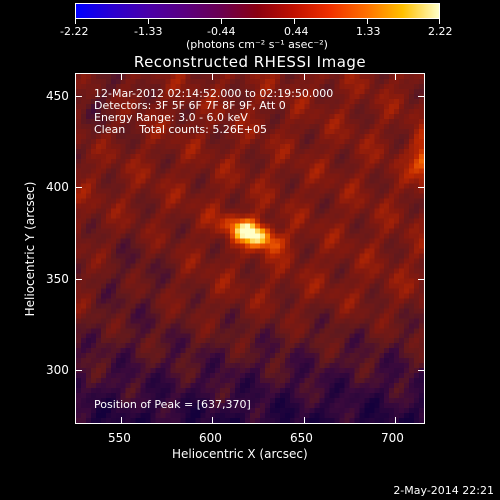 Image resolution: width=500 pixels, height=500 pixels. What do you see at coordinates (148, 31) in the screenshot?
I see `colorbar-tick-label: -1.33` at bounding box center [148, 31].